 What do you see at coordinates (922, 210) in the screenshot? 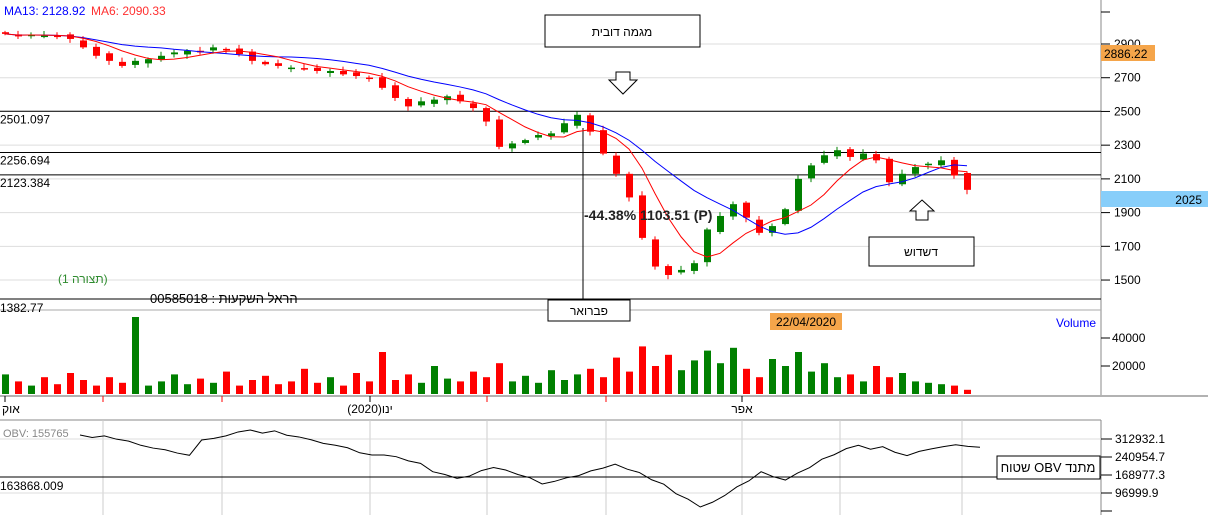
I see `arrow-up-icon` at bounding box center [922, 210].